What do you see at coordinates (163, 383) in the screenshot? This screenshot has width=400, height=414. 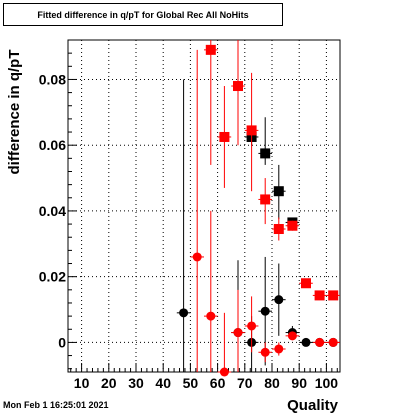 I see `x-tick-label: 40` at bounding box center [163, 383].